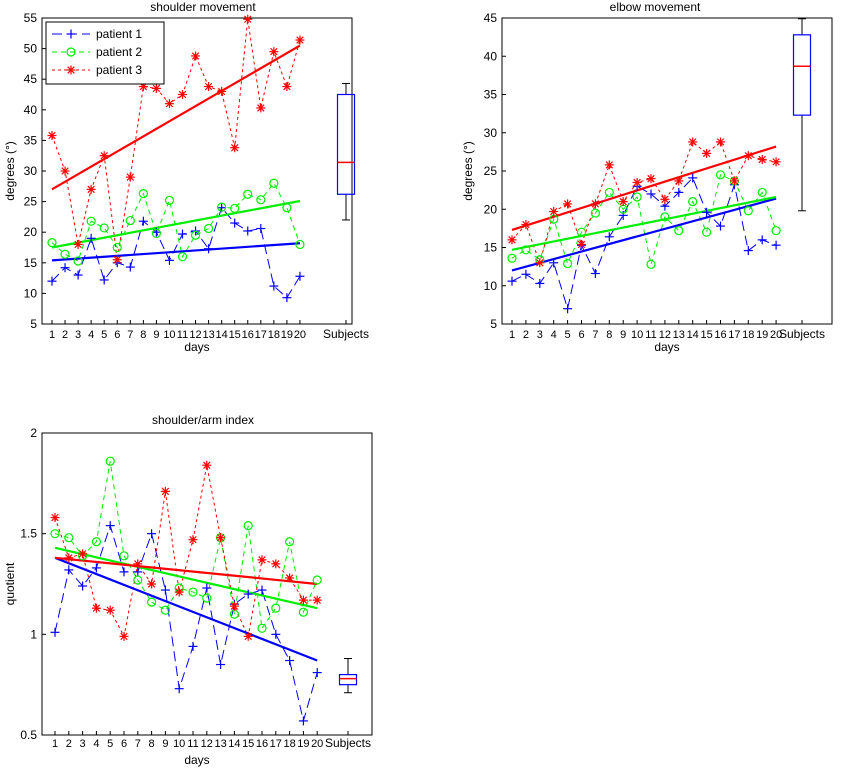 The image size is (851, 770). Describe the element at coordinates (124, 744) in the screenshot. I see `index-xtick-label: 6` at that location.